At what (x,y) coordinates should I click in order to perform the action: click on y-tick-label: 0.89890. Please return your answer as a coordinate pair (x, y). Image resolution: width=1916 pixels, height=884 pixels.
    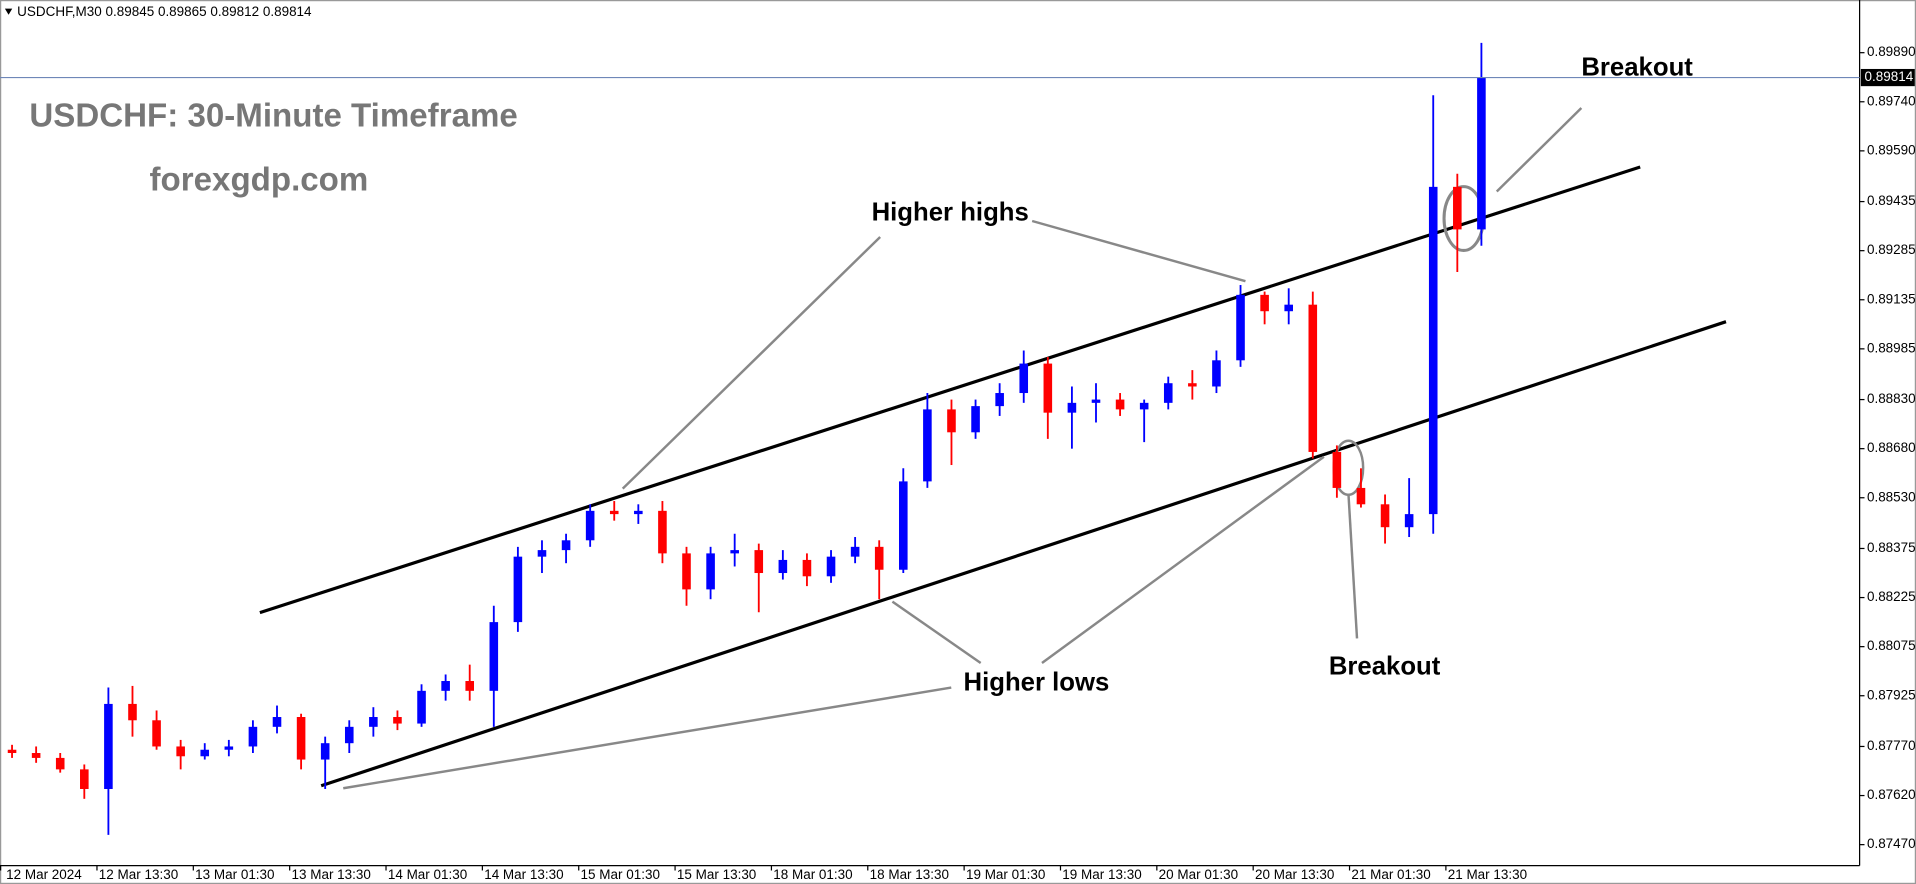
    Looking at the image, I should click on (1891, 51).